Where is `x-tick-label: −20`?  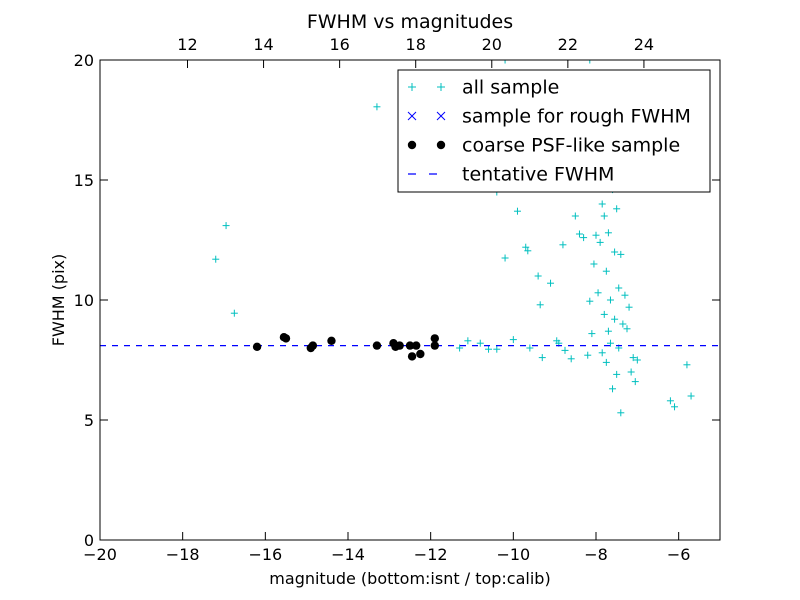 x-tick-label: −20 is located at coordinates (100, 554).